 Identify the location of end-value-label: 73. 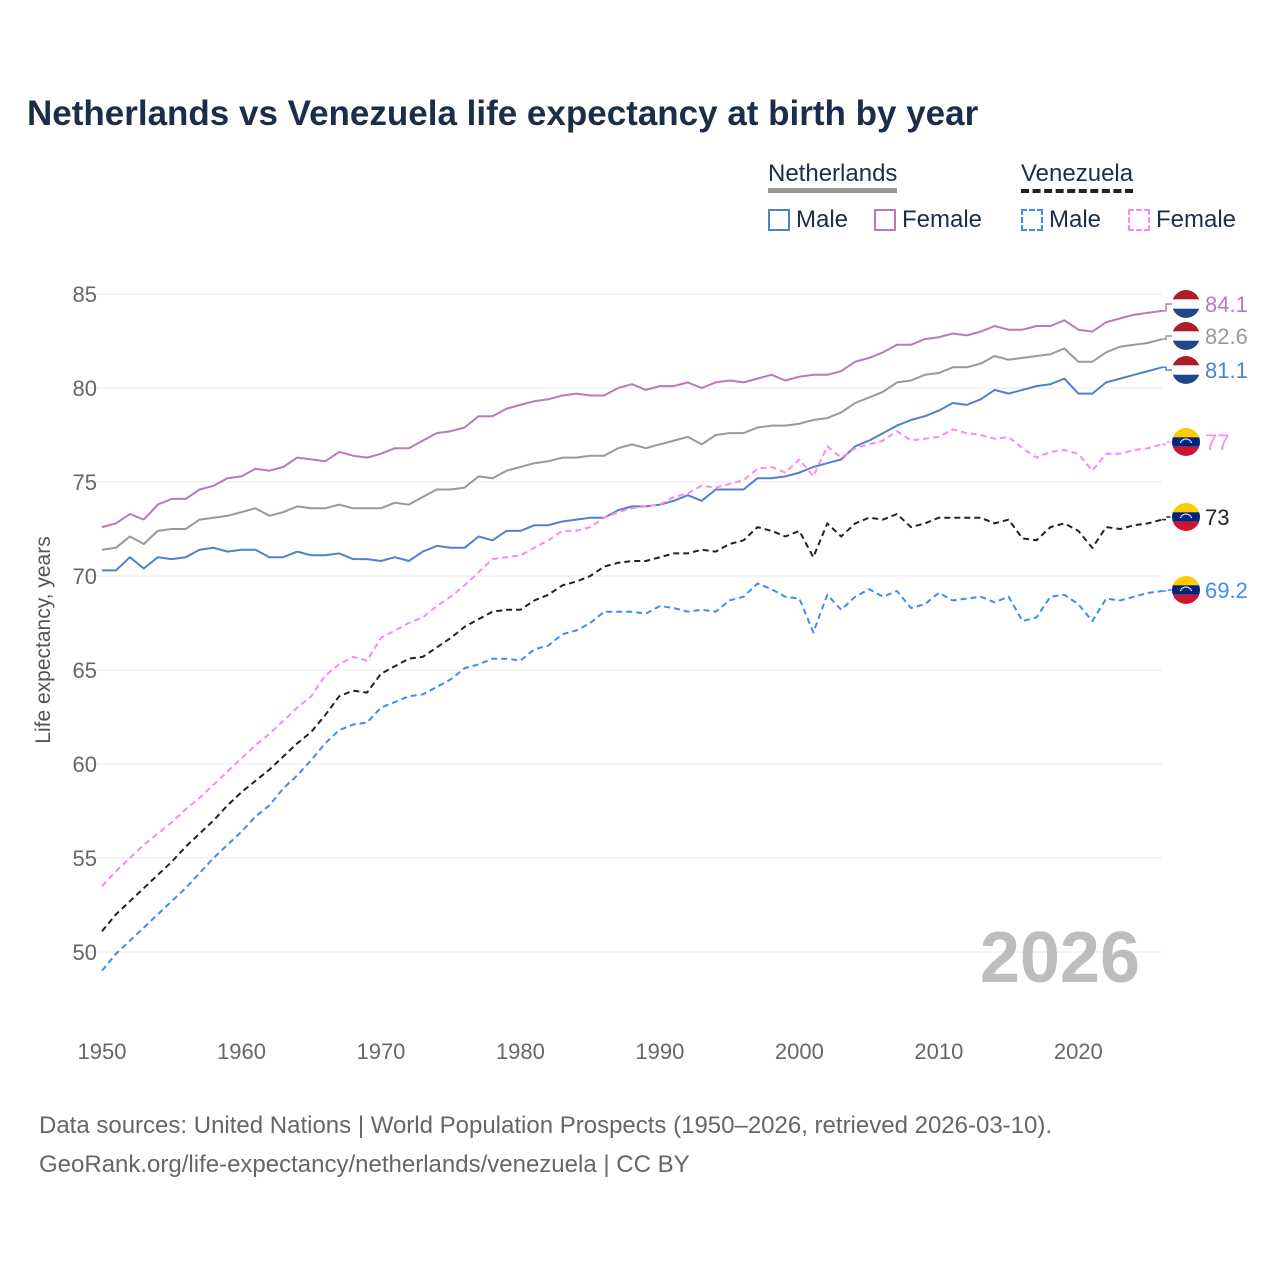
(1217, 517).